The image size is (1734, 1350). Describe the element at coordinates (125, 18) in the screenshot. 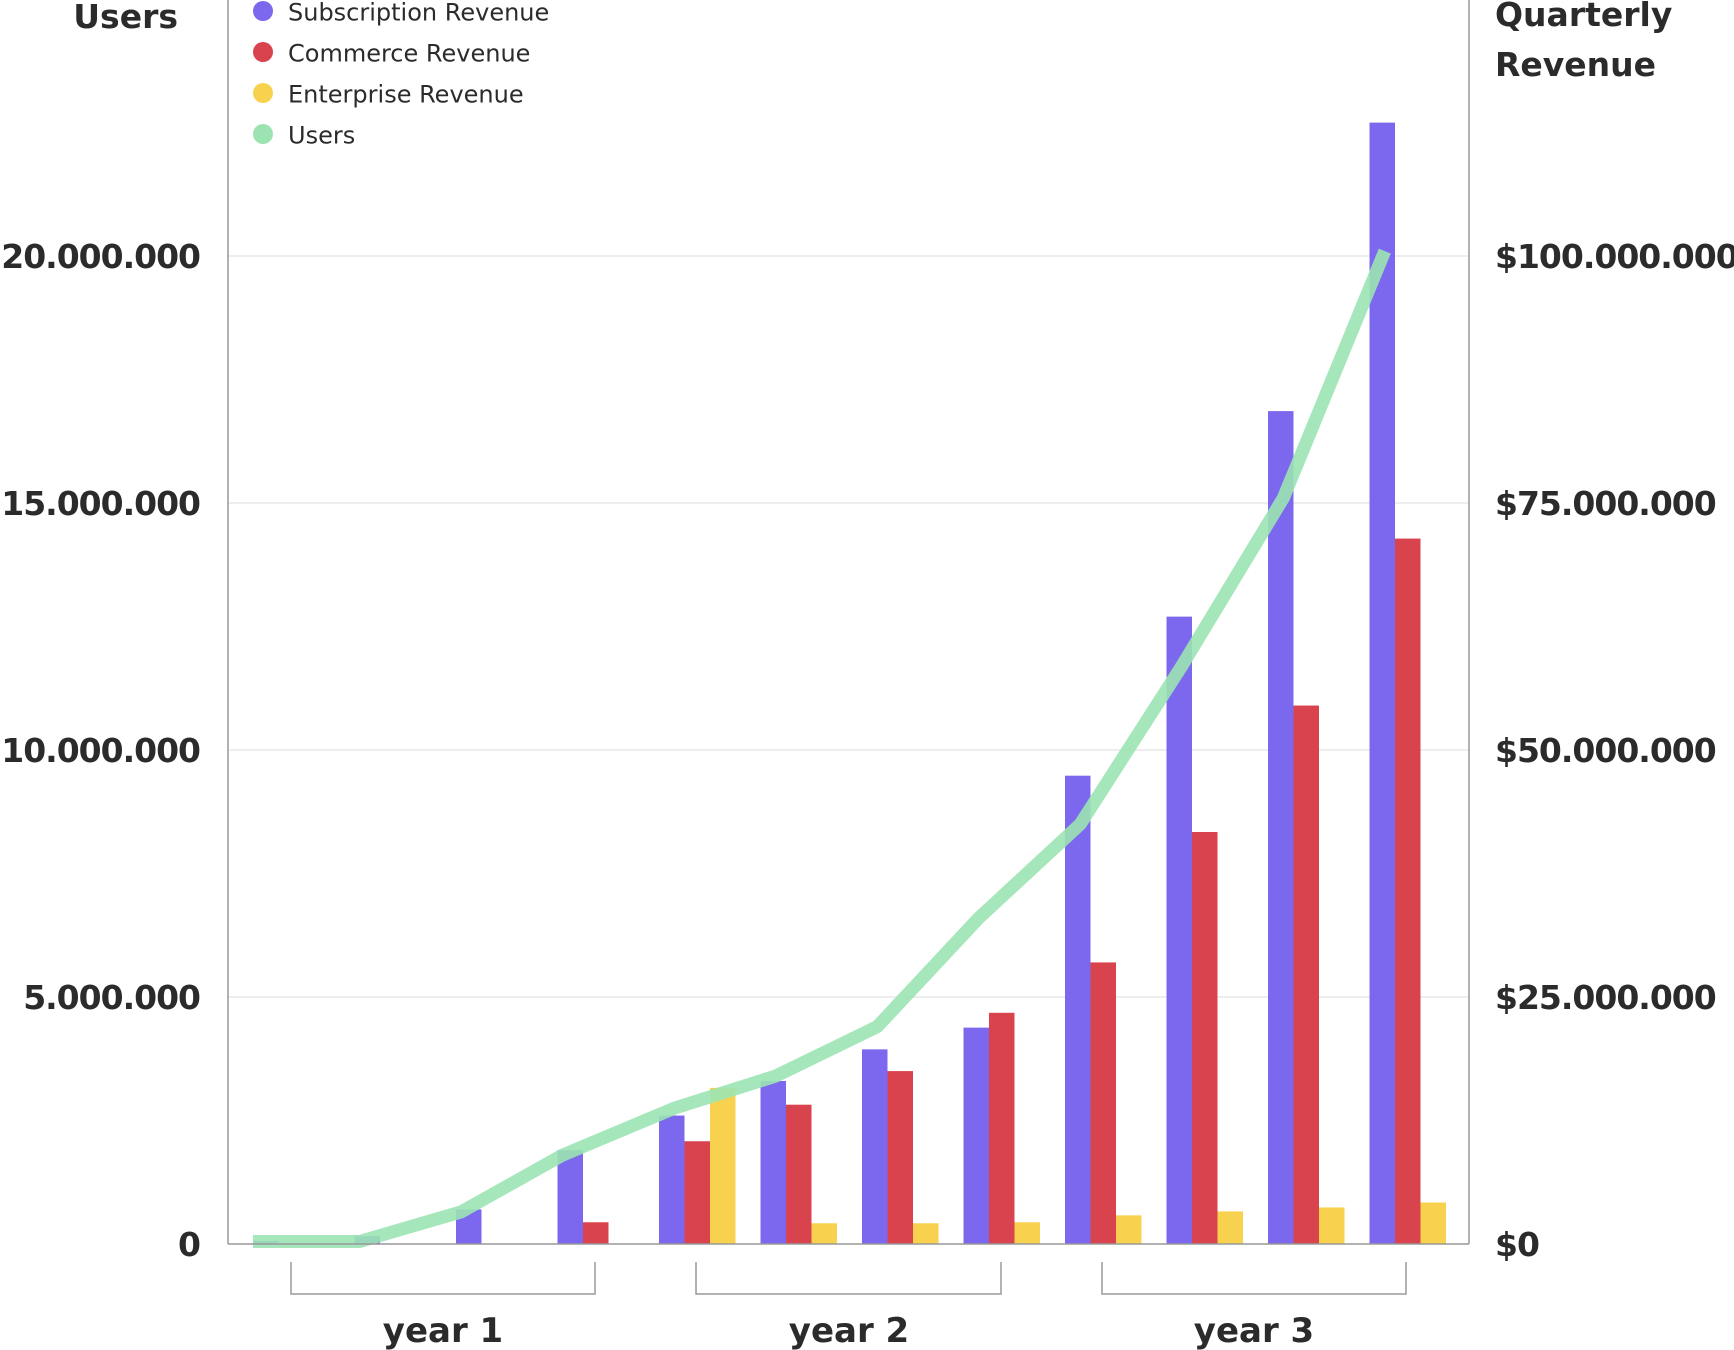

I see `left-axis-title: Users` at that location.